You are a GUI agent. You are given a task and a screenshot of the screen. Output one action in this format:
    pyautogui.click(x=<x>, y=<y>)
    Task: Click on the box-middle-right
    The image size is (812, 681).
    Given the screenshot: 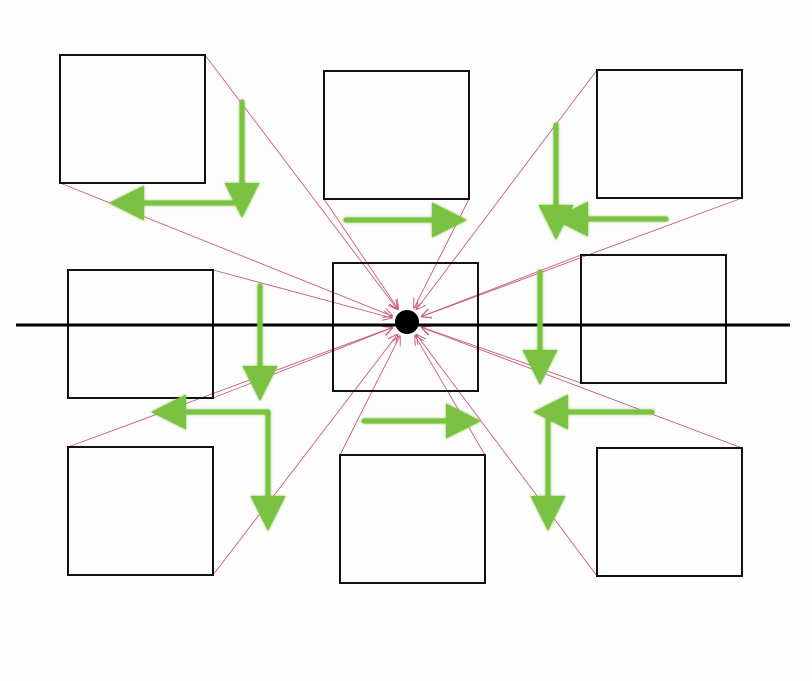 What is the action you would take?
    pyautogui.click(x=653, y=319)
    